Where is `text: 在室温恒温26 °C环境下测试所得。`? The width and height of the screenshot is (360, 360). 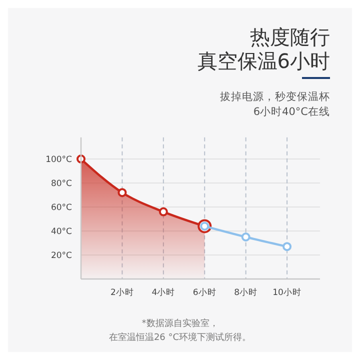 text: 在室温恒温26 °C环境下测试所得。 is located at coordinates (180, 337).